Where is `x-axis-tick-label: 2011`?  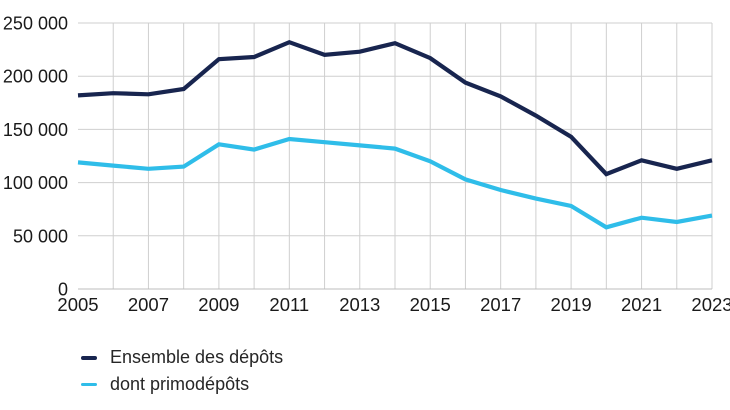 x-axis-tick-label: 2011 is located at coordinates (289, 304).